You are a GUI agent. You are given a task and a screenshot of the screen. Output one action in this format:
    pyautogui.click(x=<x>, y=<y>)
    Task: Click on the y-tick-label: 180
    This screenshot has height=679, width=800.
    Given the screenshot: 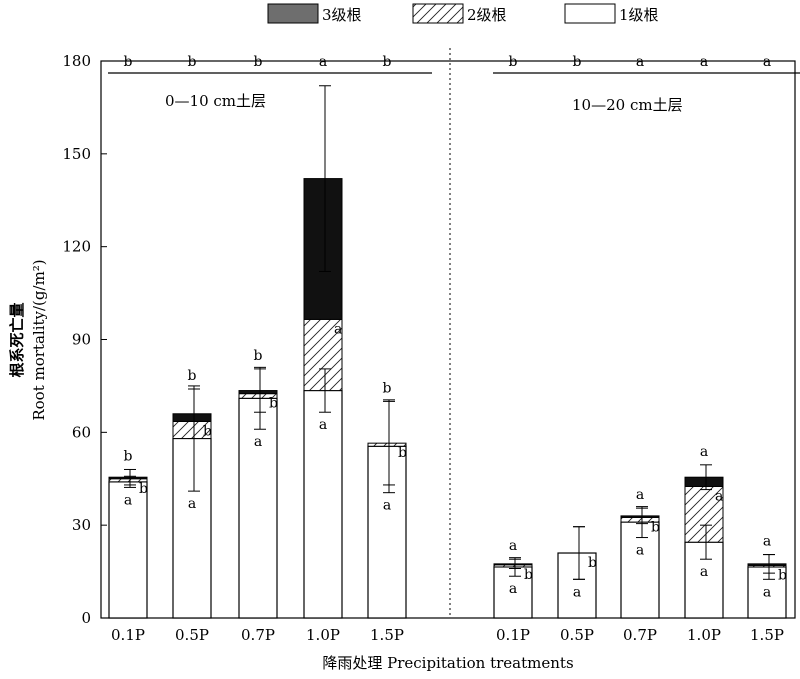 What is the action you would take?
    pyautogui.click(x=76, y=61)
    